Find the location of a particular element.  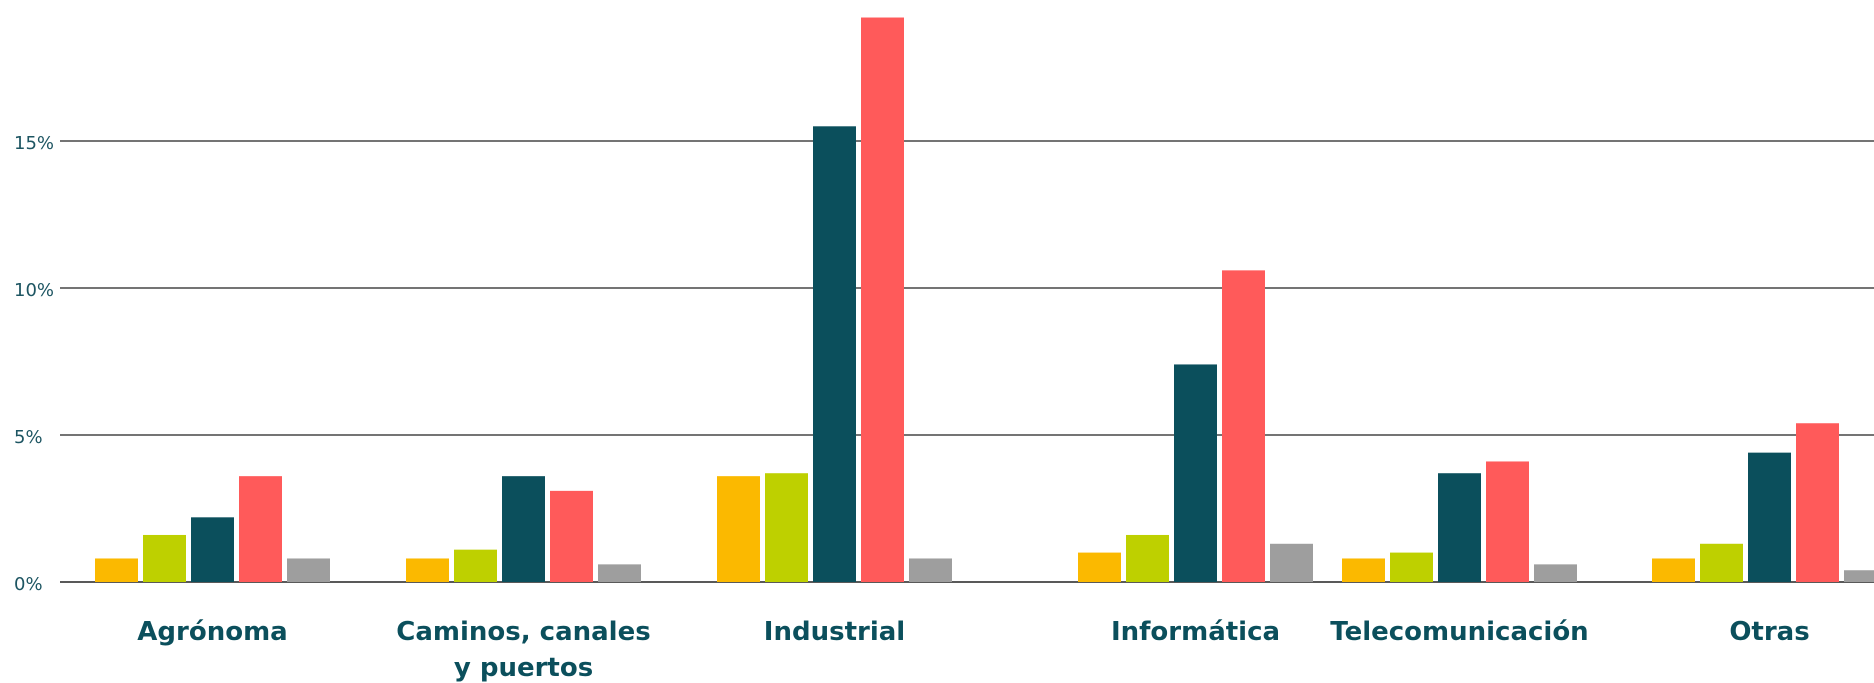

category-label-line: Telecomunicación is located at coordinates (1459, 632).